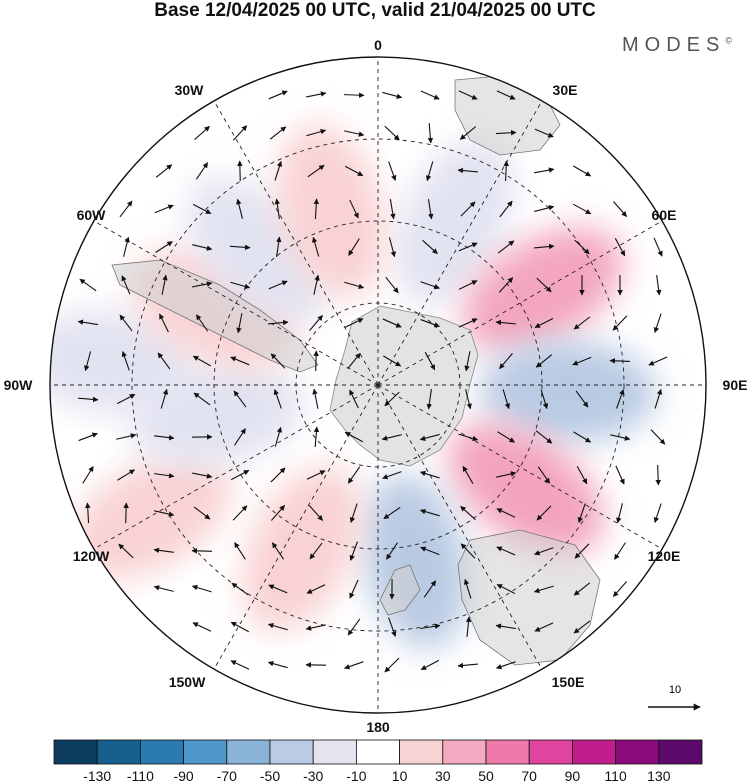 This screenshot has height=784, width=750. I want to click on colorbar-tick-label: -90, so click(183, 776).